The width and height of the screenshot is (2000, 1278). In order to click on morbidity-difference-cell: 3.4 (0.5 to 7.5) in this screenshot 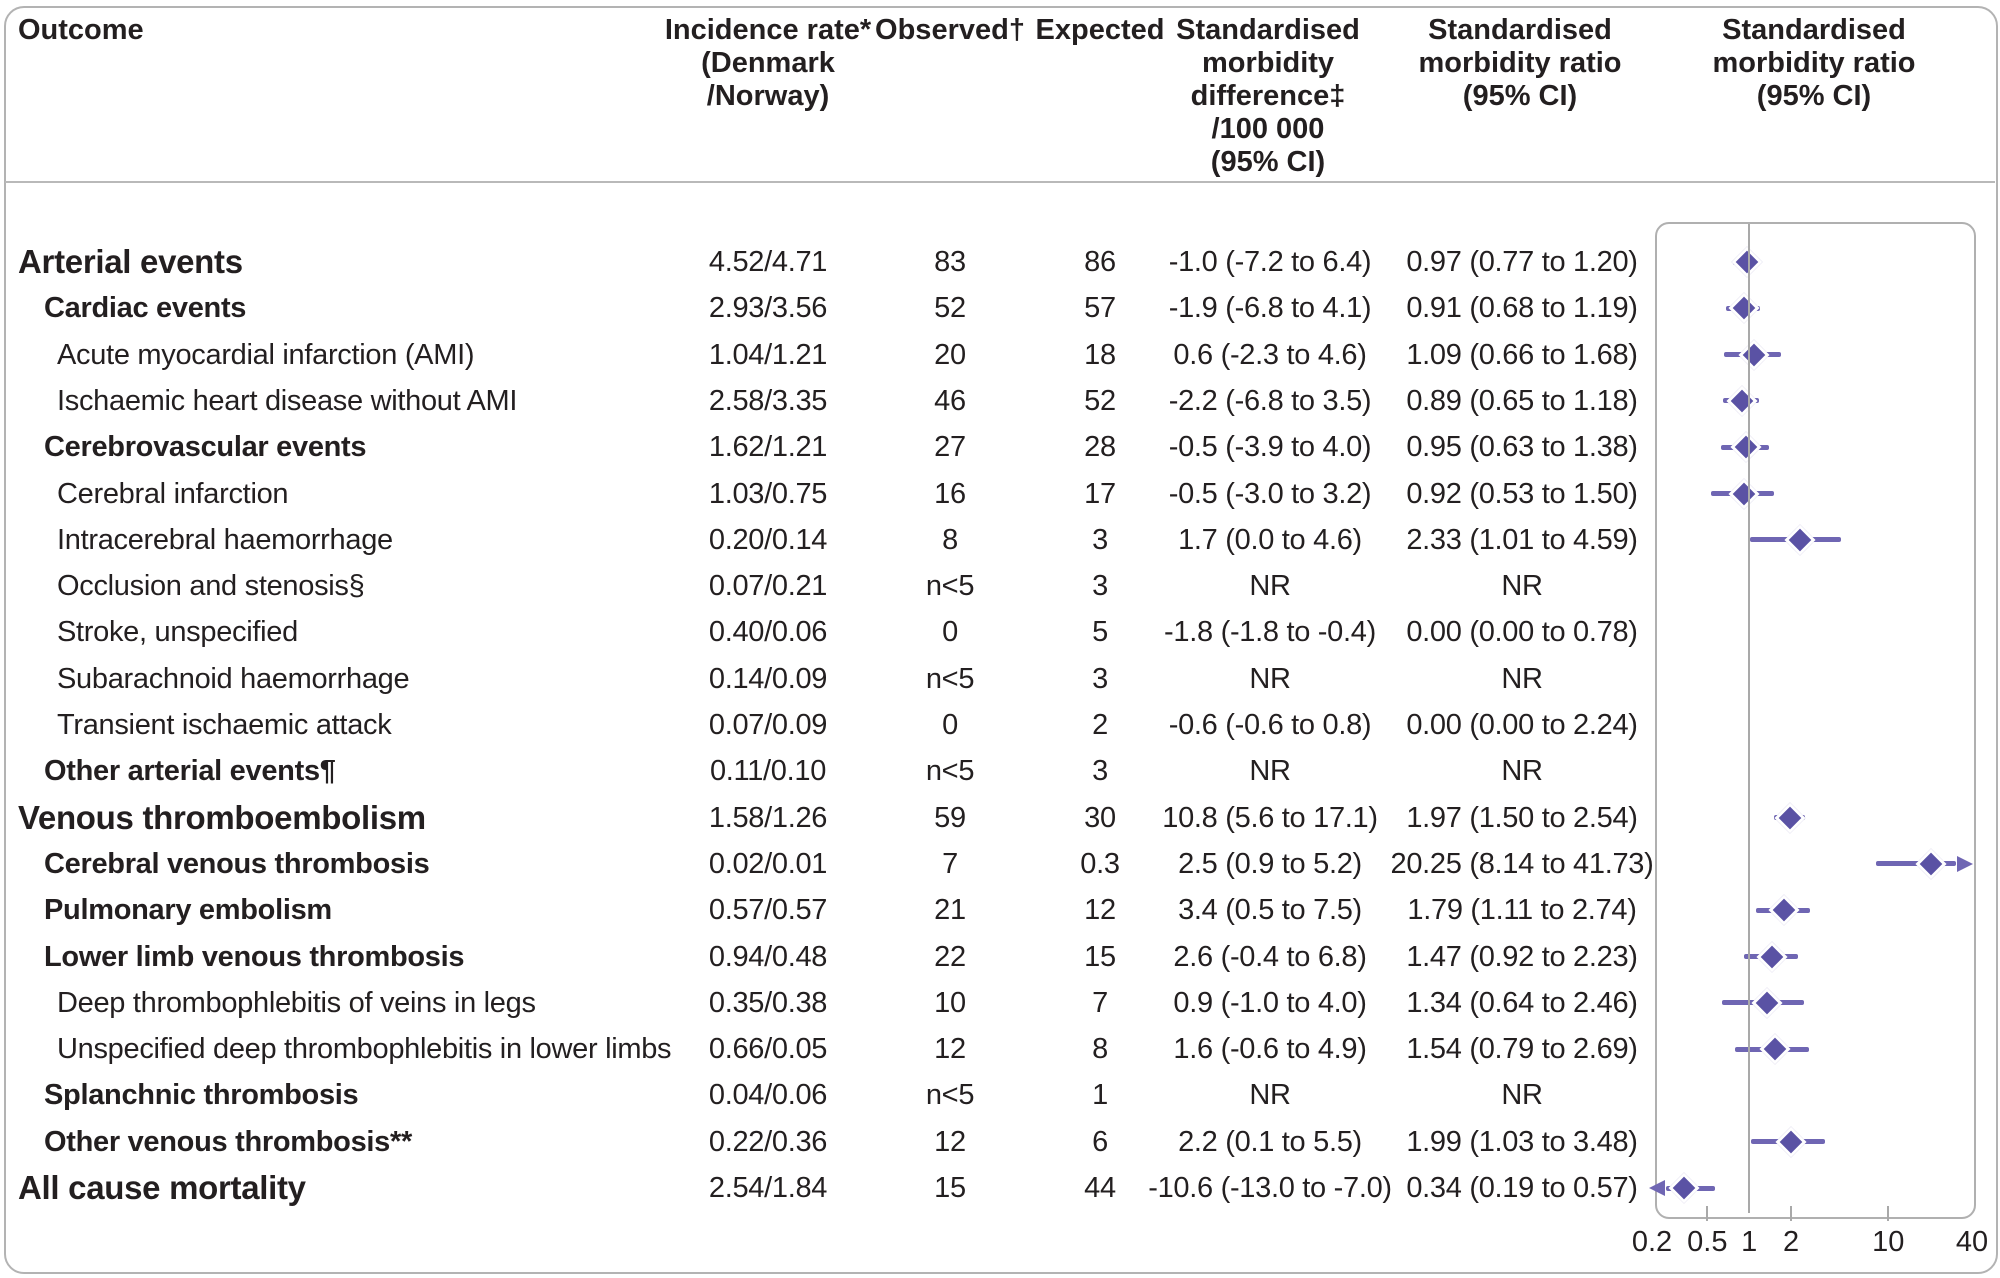, I will do `click(1270, 910)`.